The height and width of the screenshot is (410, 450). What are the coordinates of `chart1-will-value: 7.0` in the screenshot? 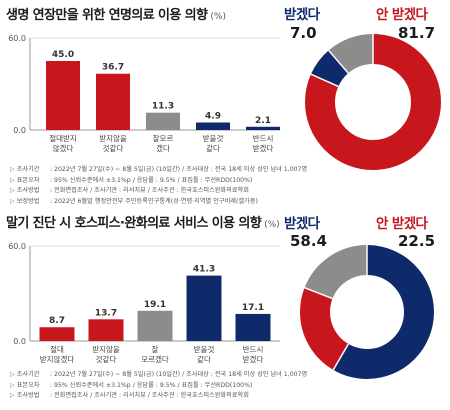 It's located at (303, 33).